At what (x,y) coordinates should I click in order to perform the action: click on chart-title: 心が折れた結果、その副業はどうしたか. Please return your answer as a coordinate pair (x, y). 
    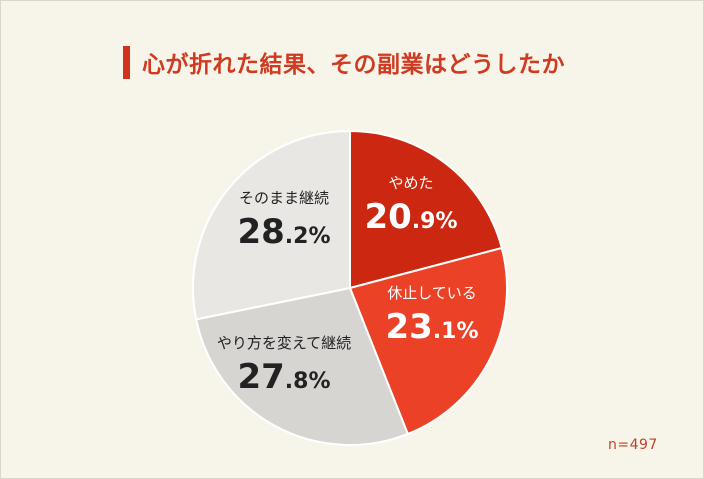
    Looking at the image, I should click on (353, 65).